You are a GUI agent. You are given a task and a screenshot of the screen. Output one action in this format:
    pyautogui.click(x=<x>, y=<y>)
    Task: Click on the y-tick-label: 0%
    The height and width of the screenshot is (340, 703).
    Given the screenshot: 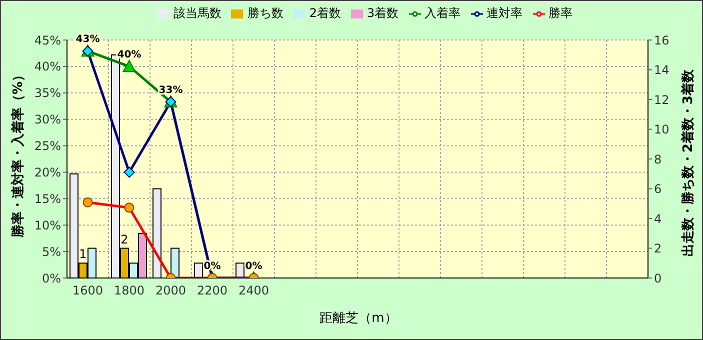 What is the action you would take?
    pyautogui.click(x=51, y=278)
    